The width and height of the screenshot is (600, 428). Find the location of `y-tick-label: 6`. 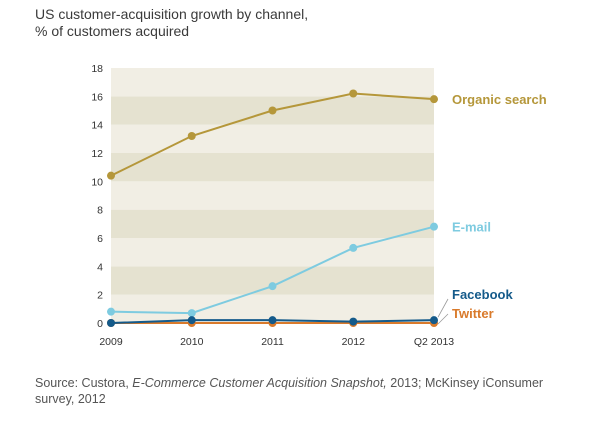

y-tick-label: 6 is located at coordinates (100, 239).